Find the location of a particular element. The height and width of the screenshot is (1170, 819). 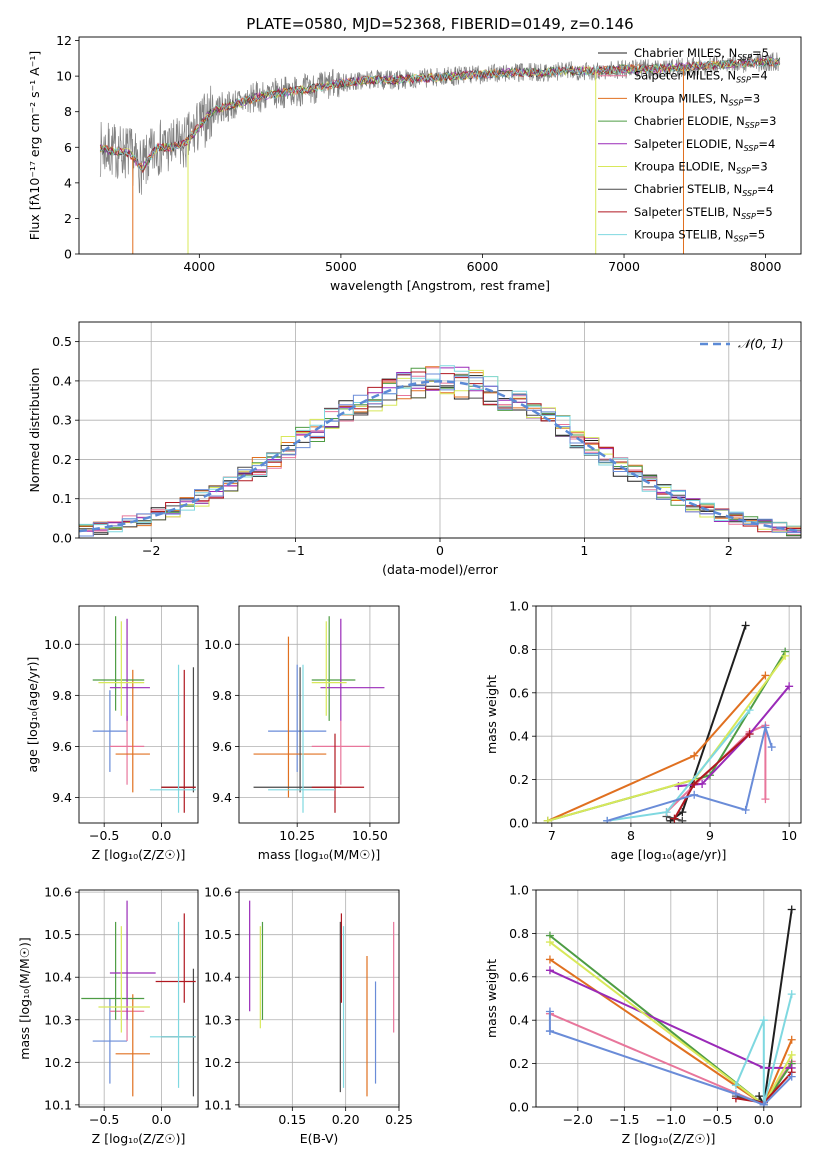

x-axis-label: (data-model)/error is located at coordinates (440, 569).